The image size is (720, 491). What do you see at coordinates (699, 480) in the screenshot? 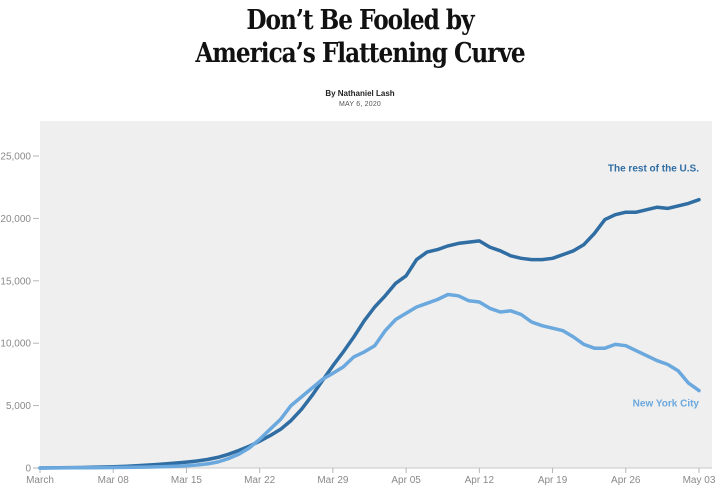
I see `x-tick-label: May 03` at bounding box center [699, 480].